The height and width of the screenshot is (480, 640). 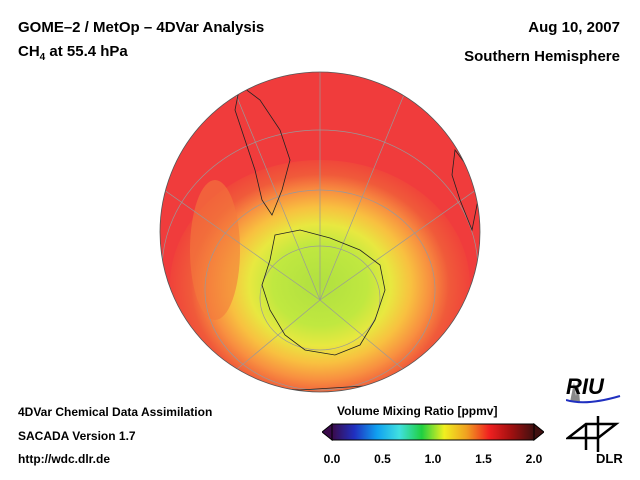 What do you see at coordinates (433, 459) in the screenshot?
I see `colorbar-tick-label: 1.0` at bounding box center [433, 459].